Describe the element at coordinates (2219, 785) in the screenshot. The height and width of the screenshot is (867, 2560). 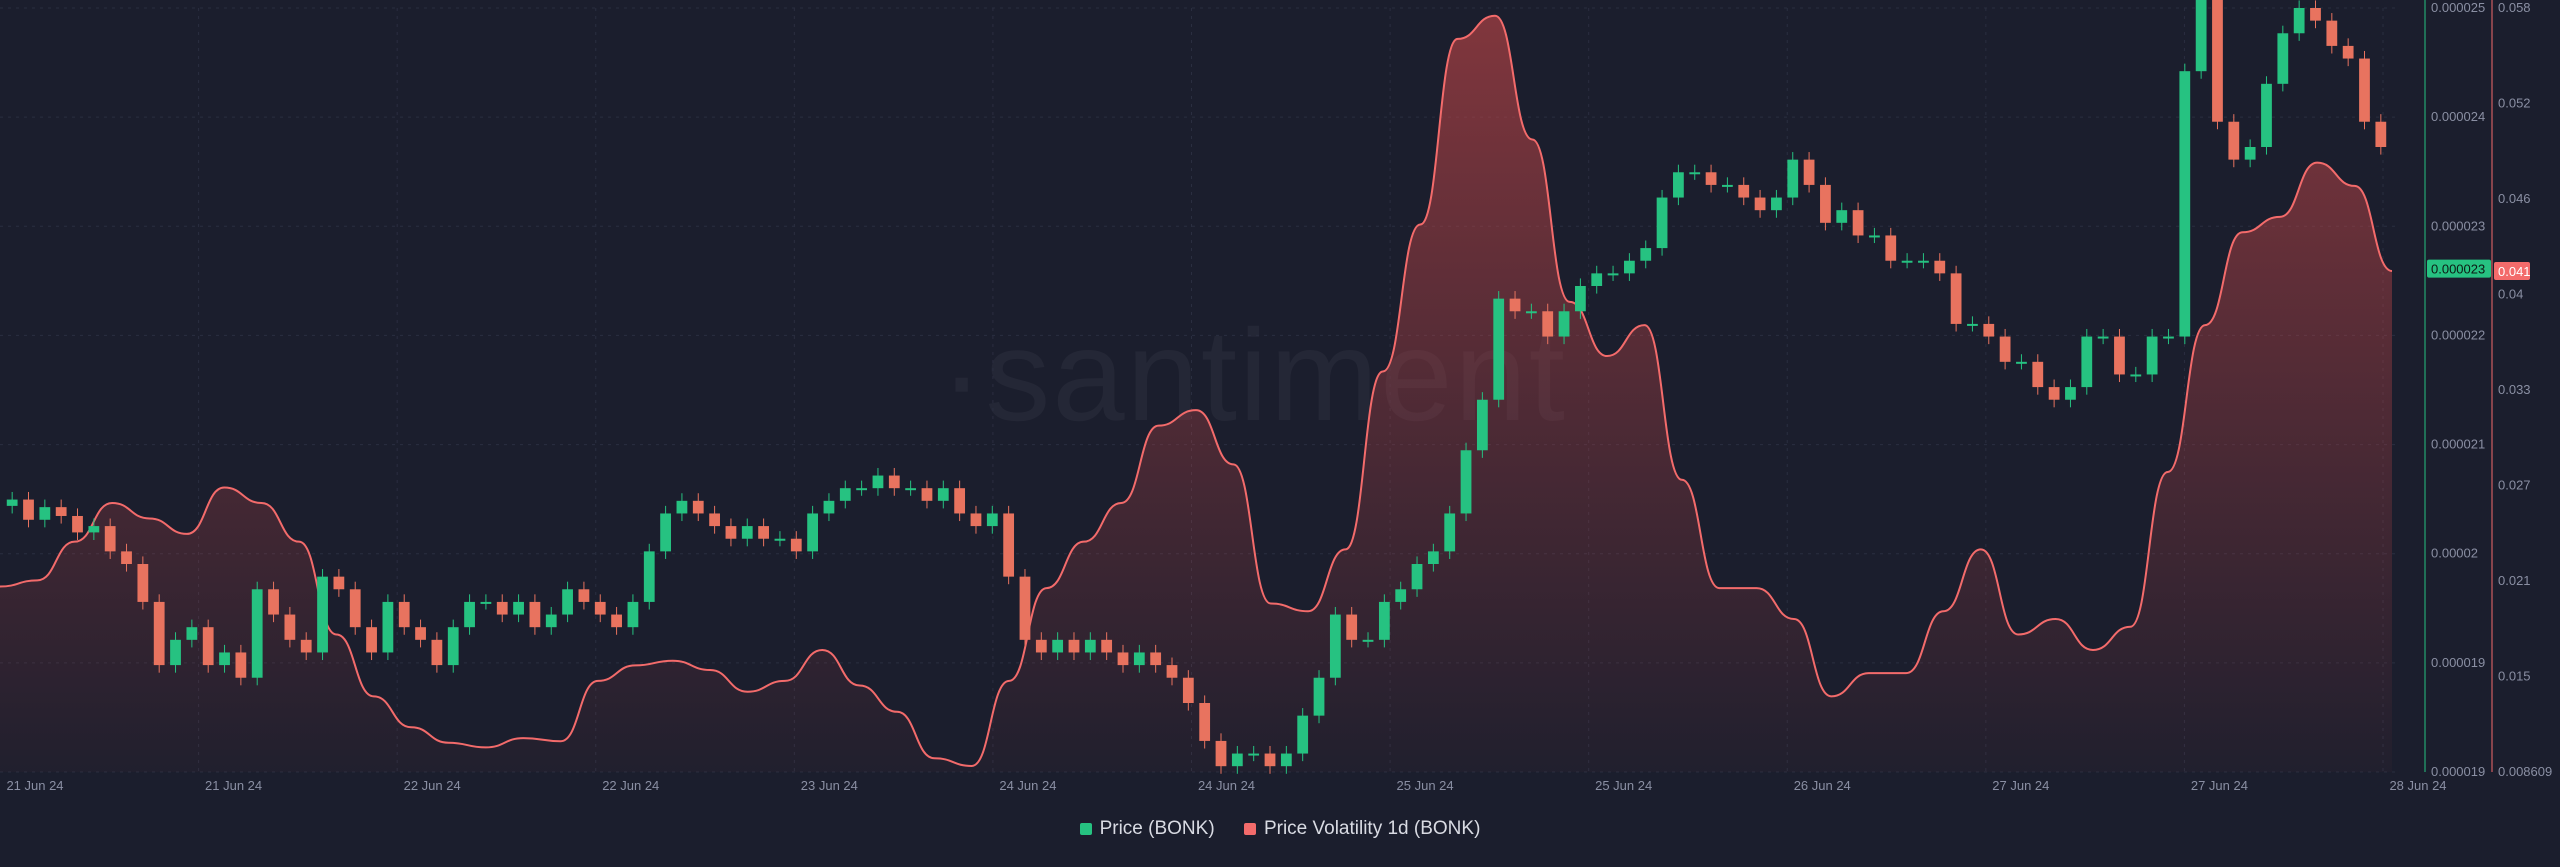
I see `x-tick-label: 27 Jun 24` at that location.